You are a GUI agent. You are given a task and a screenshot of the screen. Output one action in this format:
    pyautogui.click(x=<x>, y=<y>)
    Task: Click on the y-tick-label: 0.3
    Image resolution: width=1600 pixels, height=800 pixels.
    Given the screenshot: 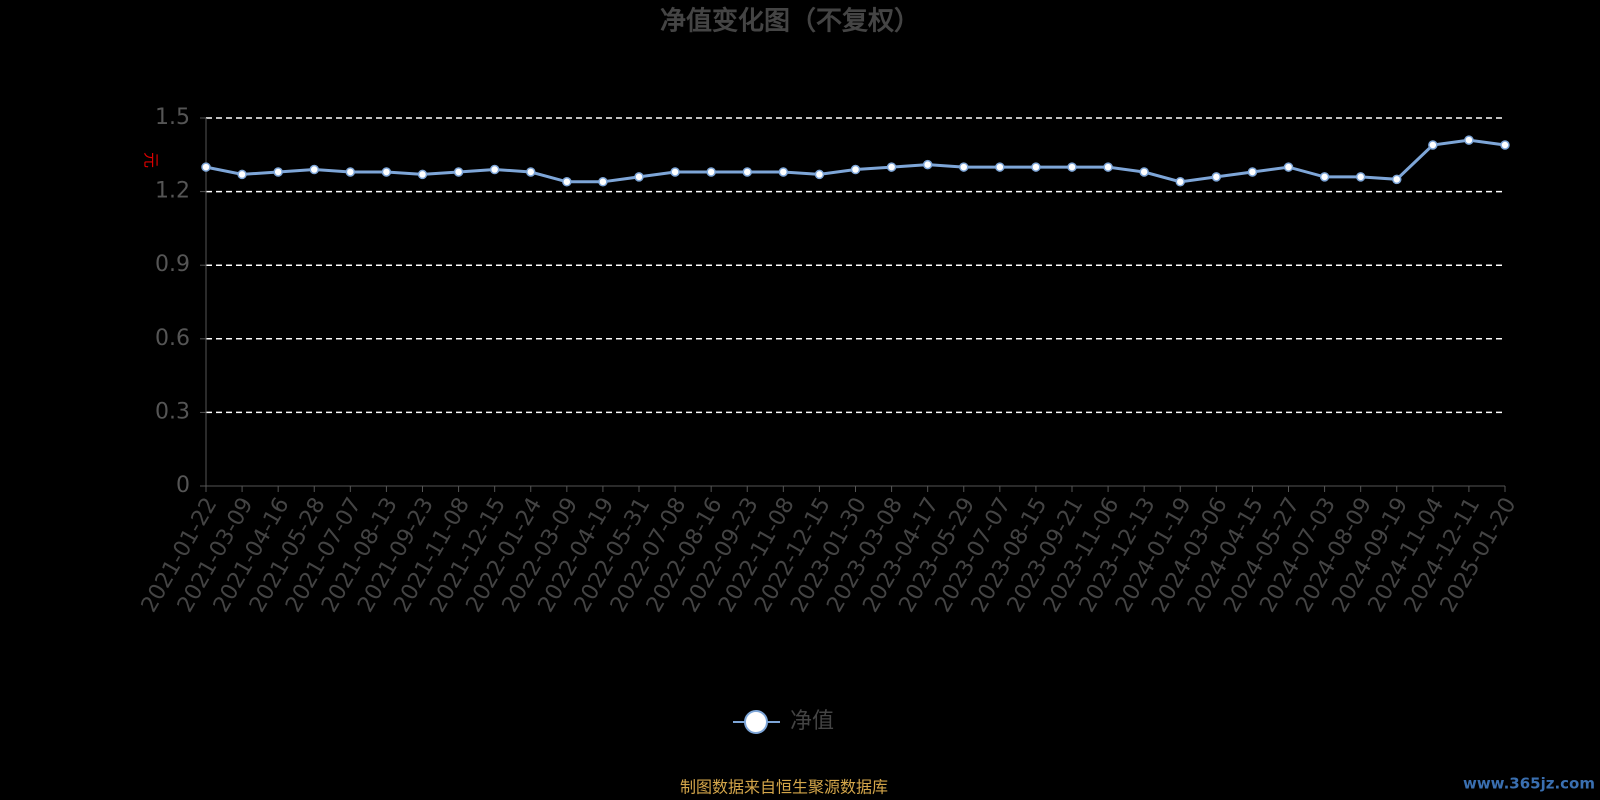 What is the action you would take?
    pyautogui.click(x=172, y=411)
    